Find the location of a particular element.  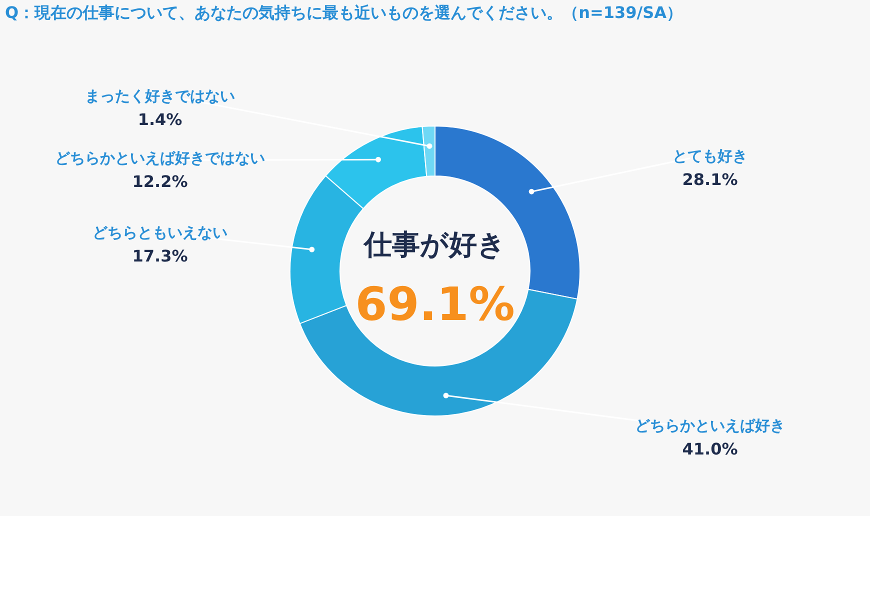

data-label: 17.3% is located at coordinates (160, 256).